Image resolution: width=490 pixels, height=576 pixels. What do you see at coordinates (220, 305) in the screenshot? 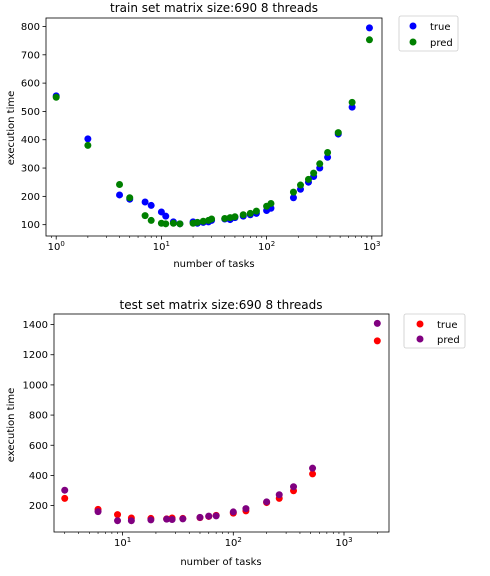
I see `chart-title: test set matrix size:690 8 threads` at bounding box center [220, 305].